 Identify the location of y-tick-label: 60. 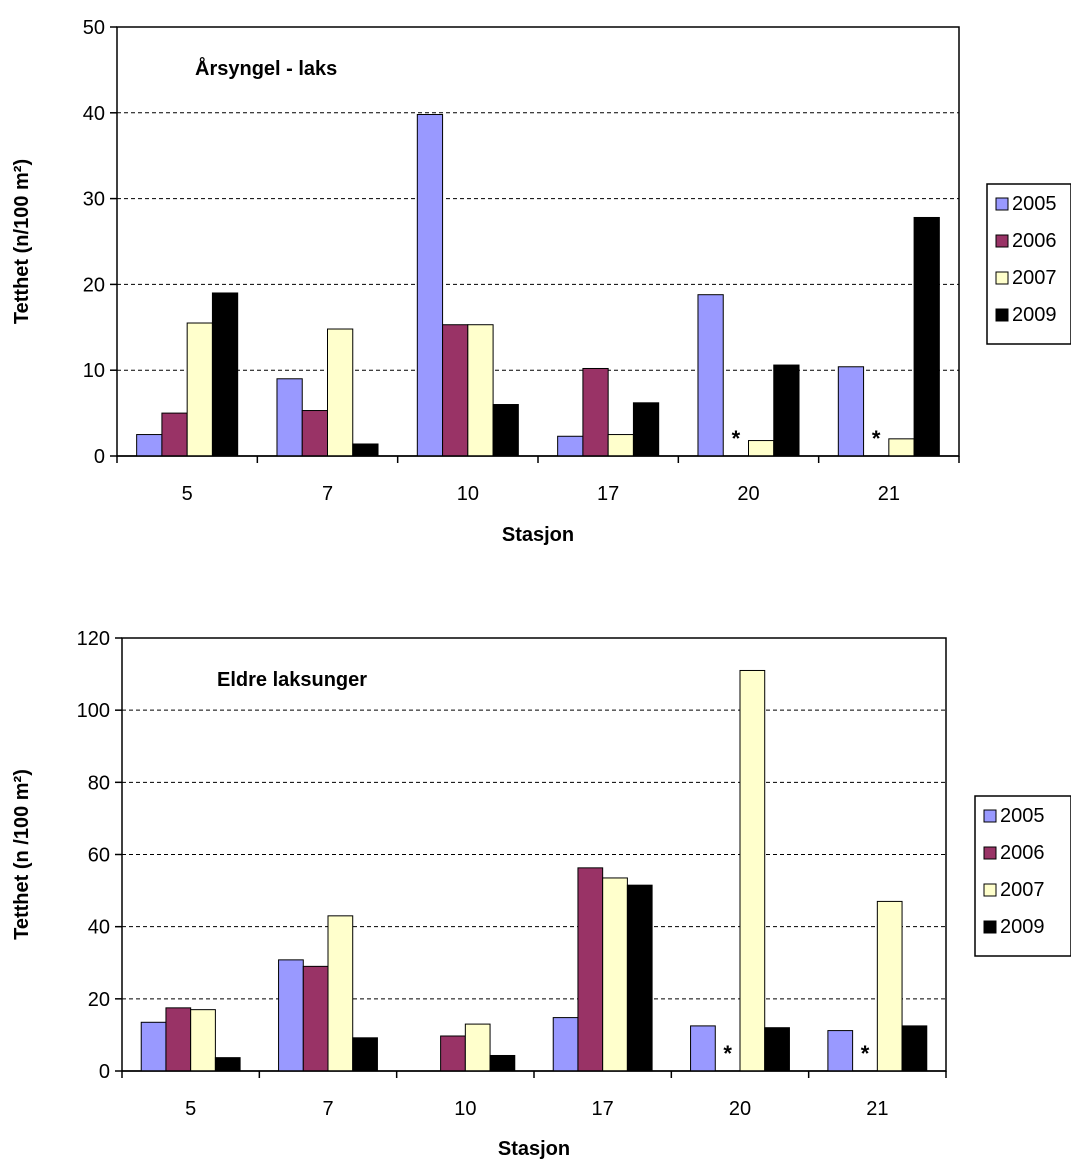
(99, 856).